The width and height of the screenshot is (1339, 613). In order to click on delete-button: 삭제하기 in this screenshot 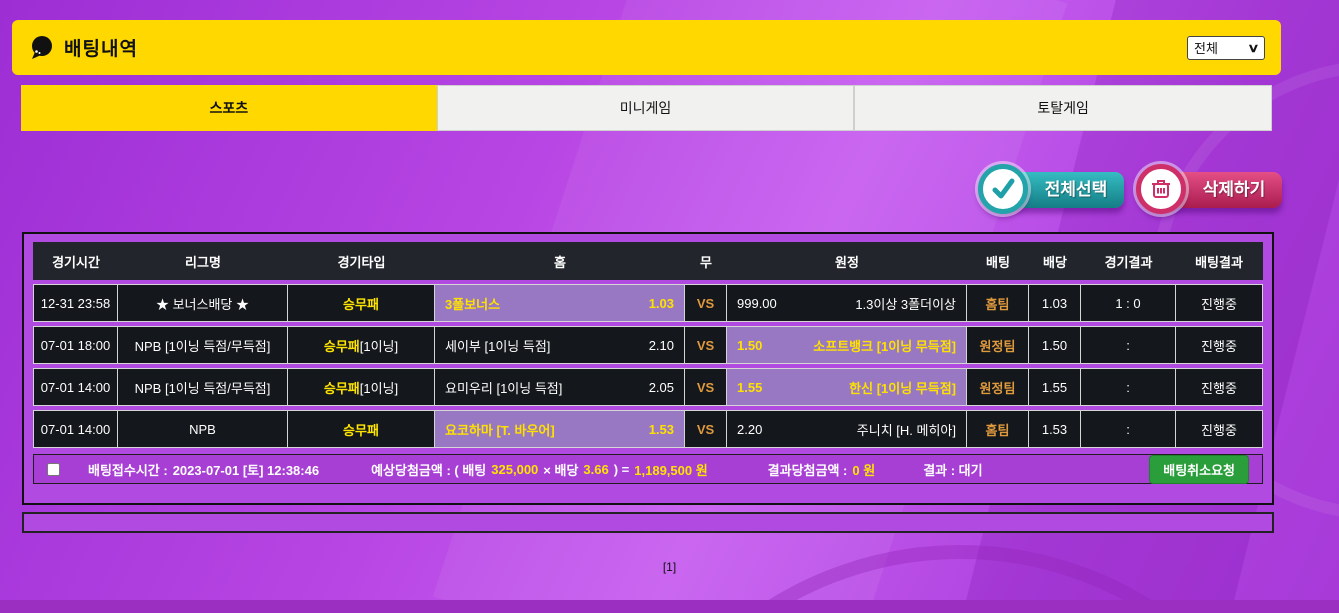, I will do `click(1209, 190)`.